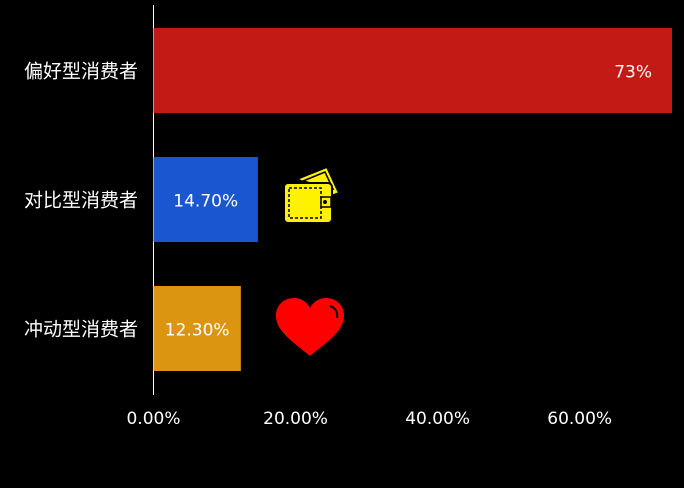 Image resolution: width=684 pixels, height=488 pixels. What do you see at coordinates (310, 327) in the screenshot?
I see `heart-icon` at bounding box center [310, 327].